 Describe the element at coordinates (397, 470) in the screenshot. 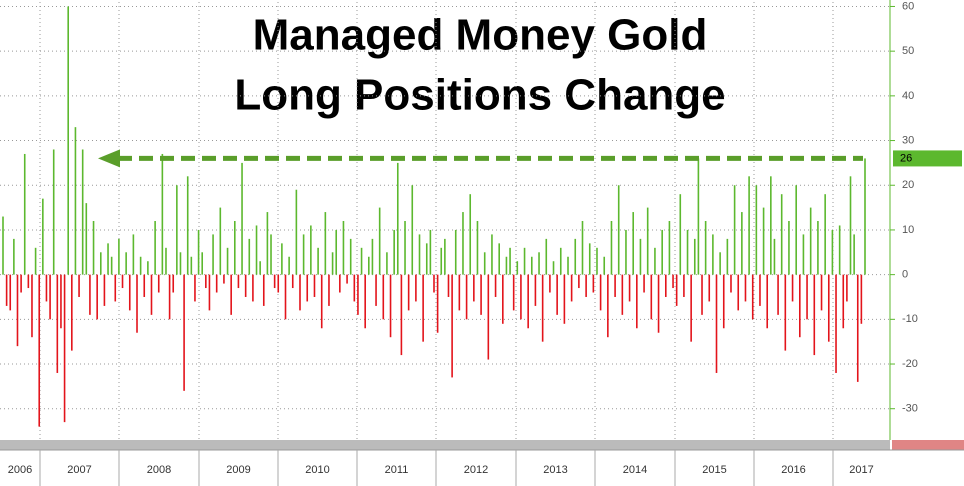

I see `x-tick-label: 2011` at that location.